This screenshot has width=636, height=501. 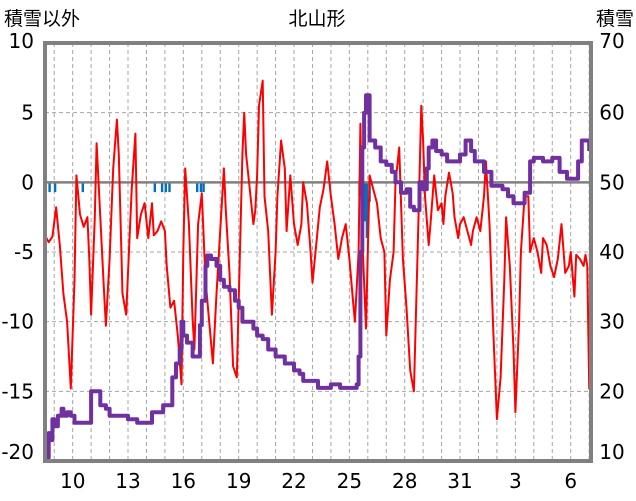 What do you see at coordinates (611, 322) in the screenshot?
I see `right-tick-label: 30` at bounding box center [611, 322].